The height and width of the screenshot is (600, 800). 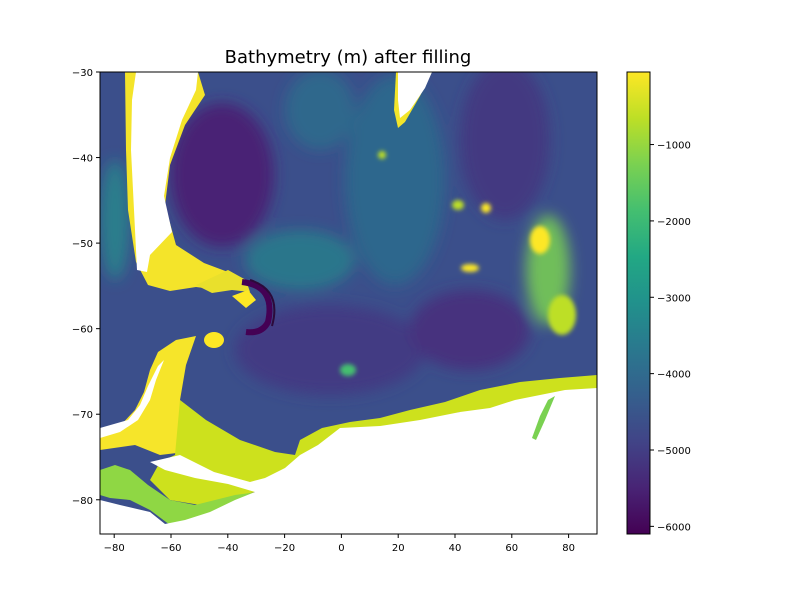 What do you see at coordinates (511, 548) in the screenshot?
I see `x-tick-label: 60` at bounding box center [511, 548].